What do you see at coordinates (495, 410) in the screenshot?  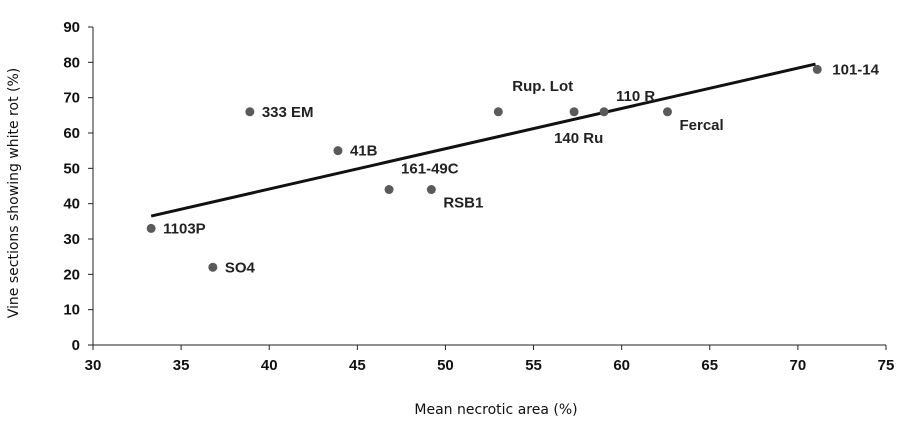 I see `x-axis-title: Mean necrotic area (%)` at bounding box center [495, 410].